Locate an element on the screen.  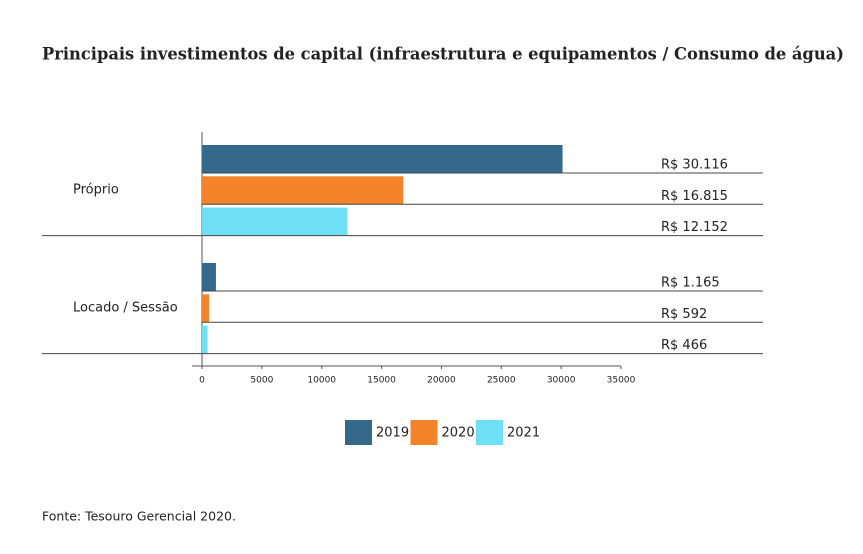
category-label: Locado / Sessão is located at coordinates (125, 307).